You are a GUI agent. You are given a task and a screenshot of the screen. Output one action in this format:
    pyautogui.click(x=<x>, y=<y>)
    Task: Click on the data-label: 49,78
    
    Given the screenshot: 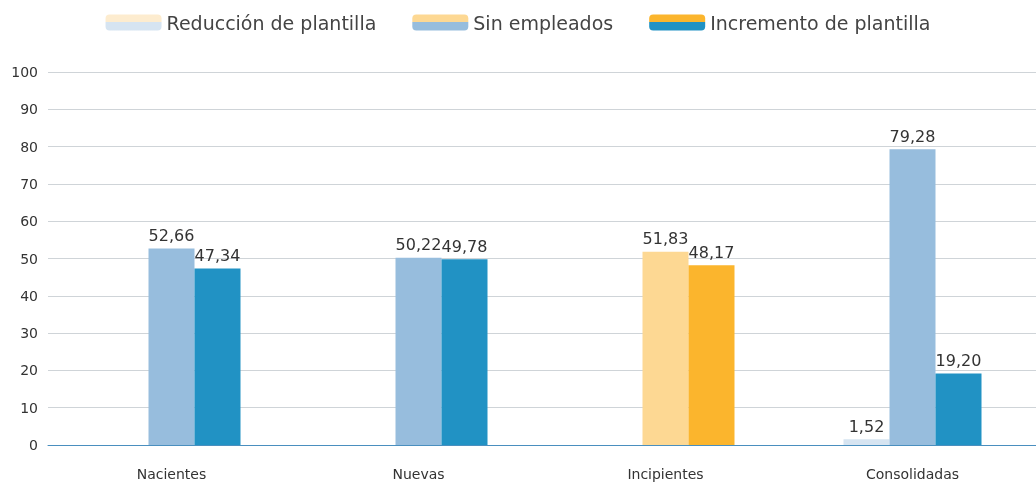 What is the action you would take?
    pyautogui.click(x=464, y=246)
    